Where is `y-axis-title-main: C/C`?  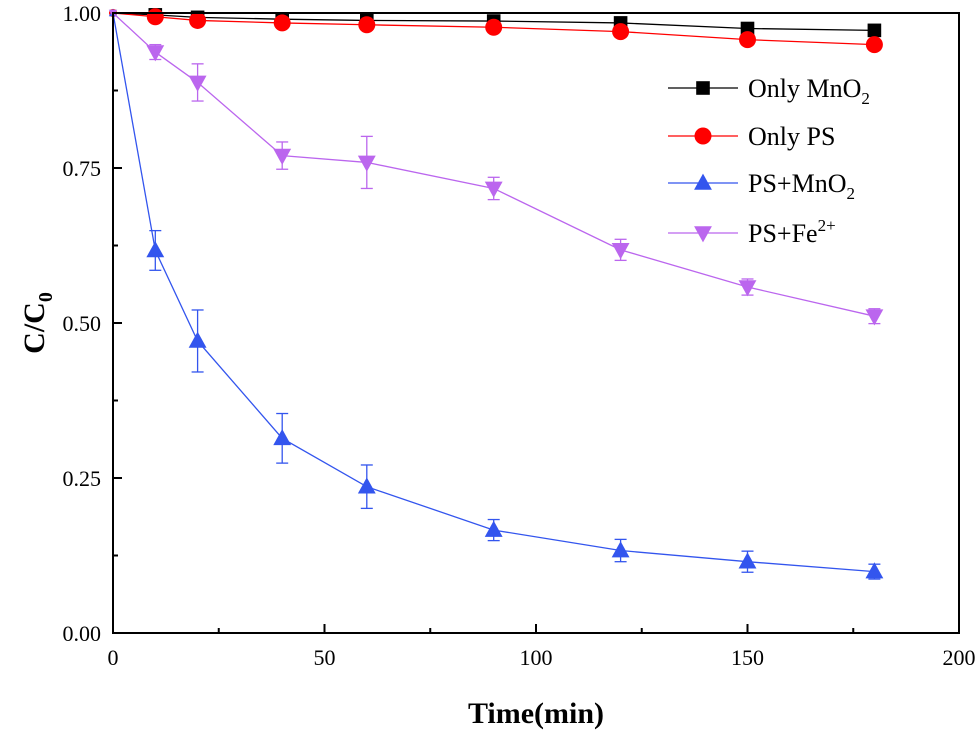 y-axis-title-main: C/C is located at coordinates (34, 328).